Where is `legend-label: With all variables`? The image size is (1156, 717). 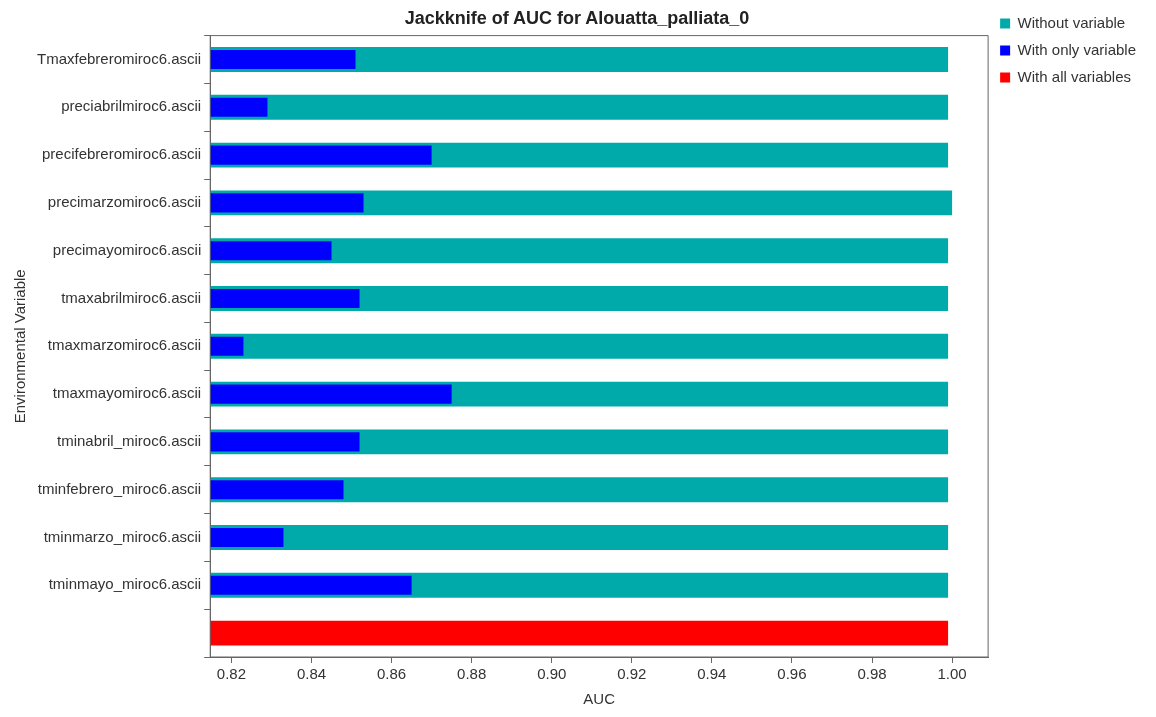 legend-label: With all variables is located at coordinates (1074, 76).